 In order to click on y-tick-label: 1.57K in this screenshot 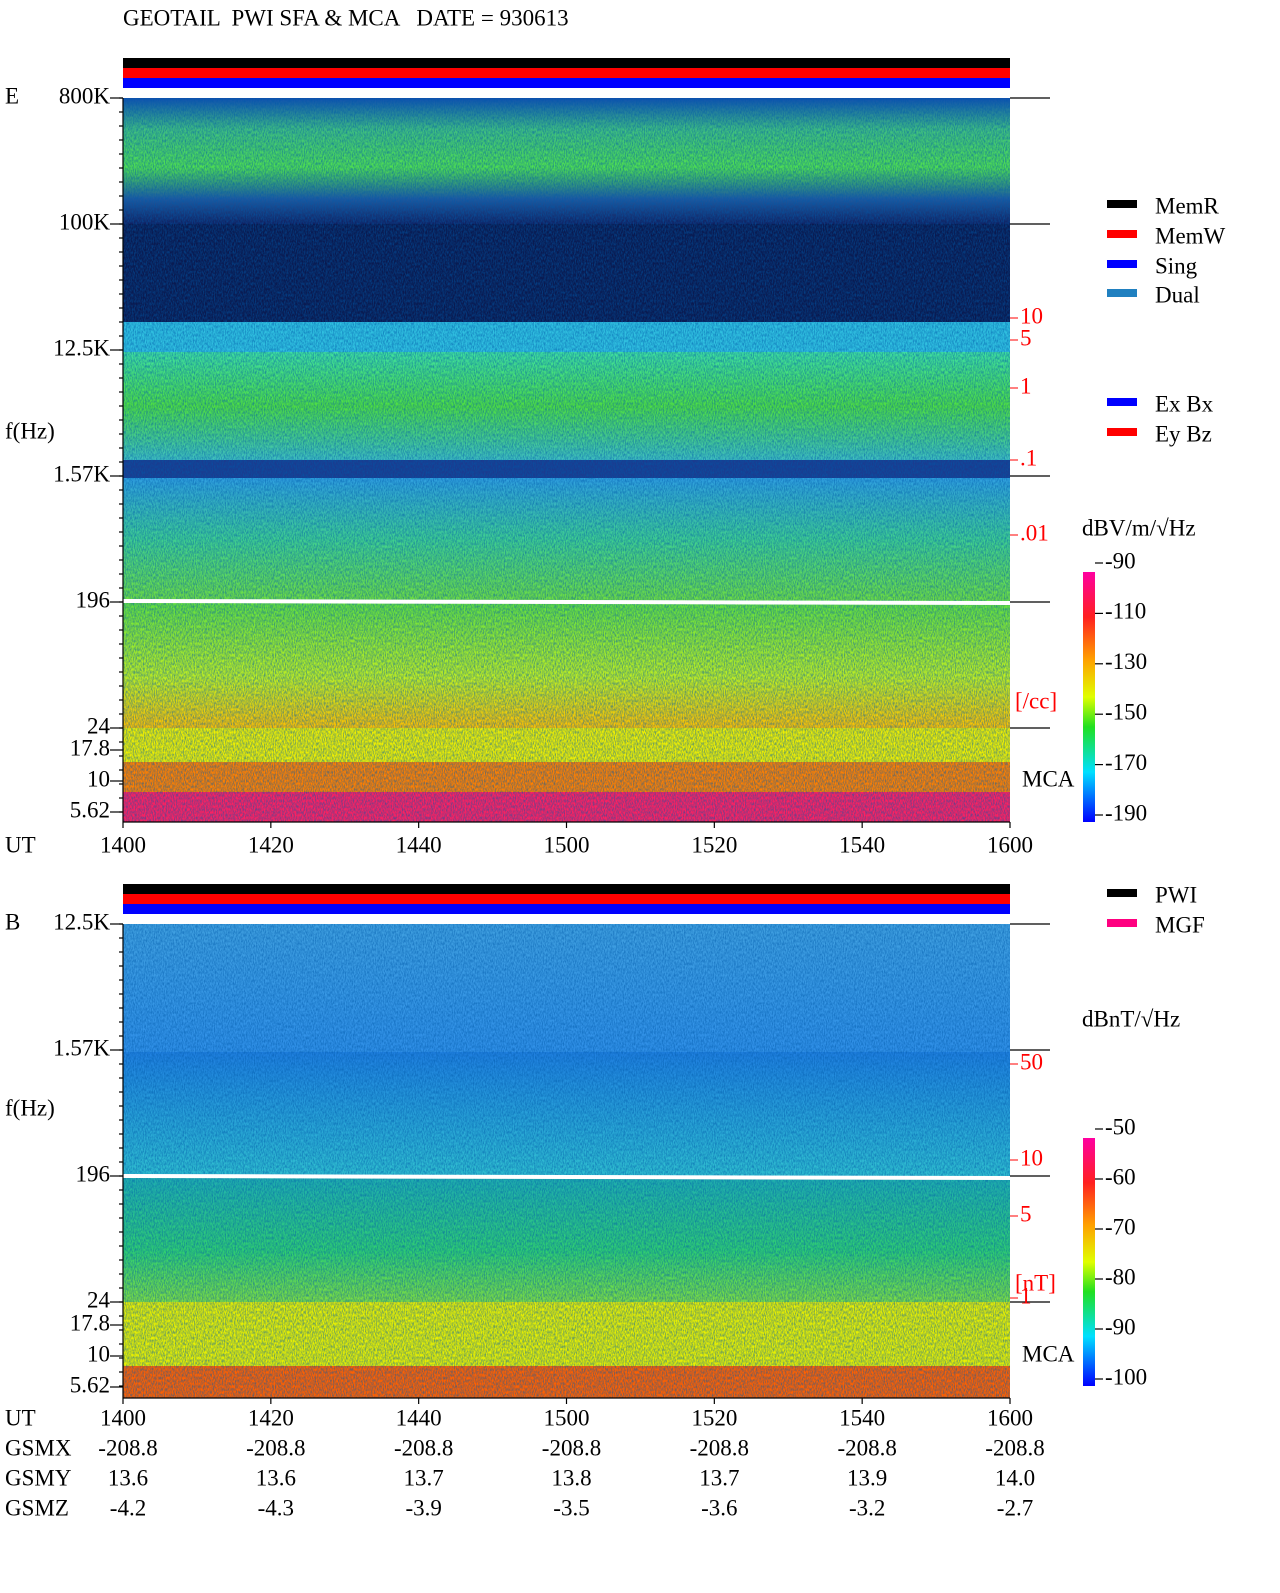, I will do `click(81, 1047)`.